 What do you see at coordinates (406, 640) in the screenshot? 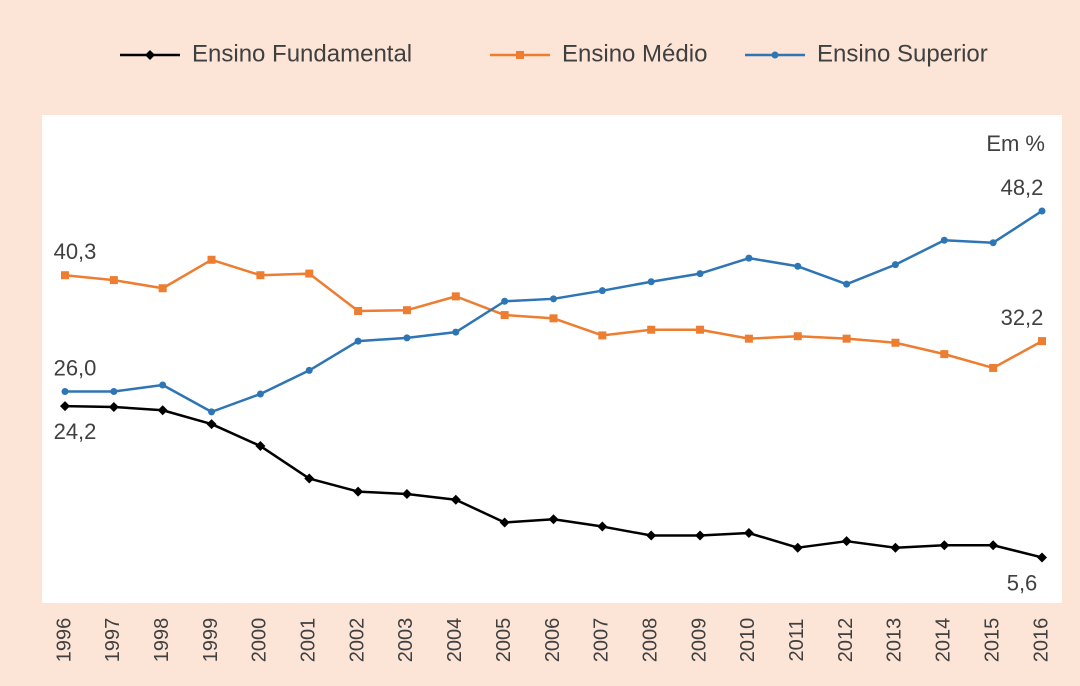
I see `x-tick-label: 2003` at bounding box center [406, 640].